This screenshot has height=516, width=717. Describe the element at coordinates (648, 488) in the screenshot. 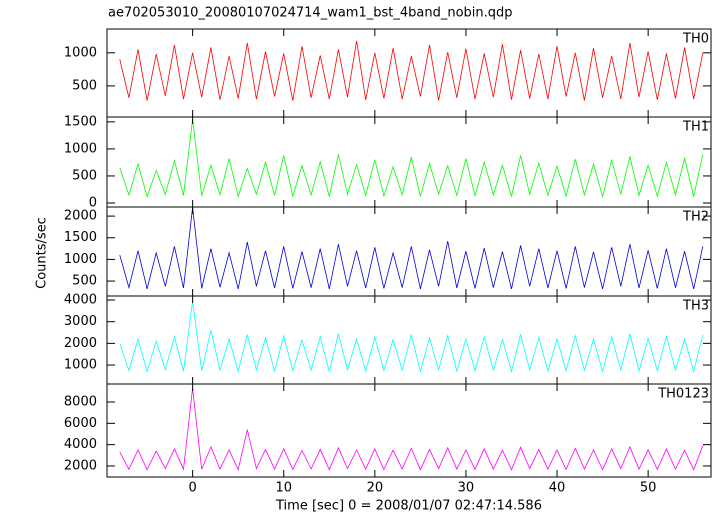

I see `x-tick-label: 50` at that location.